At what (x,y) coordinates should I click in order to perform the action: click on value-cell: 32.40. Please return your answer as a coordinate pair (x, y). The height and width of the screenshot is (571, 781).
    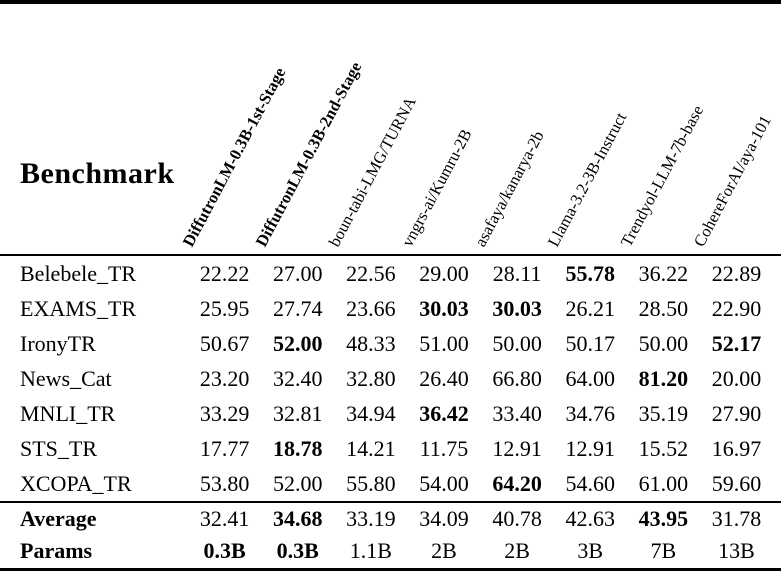
    Looking at the image, I should click on (297, 378).